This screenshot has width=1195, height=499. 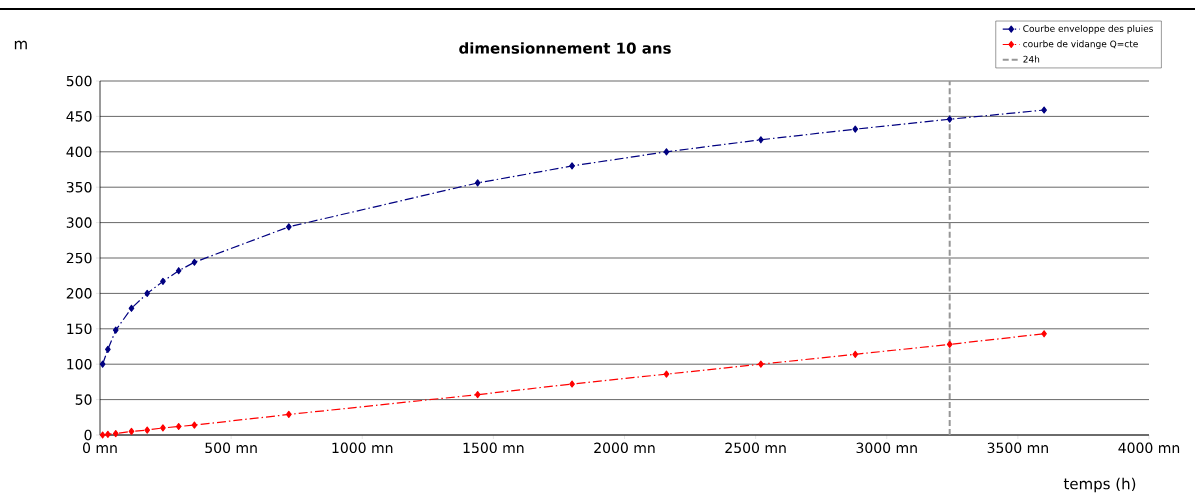 I want to click on y-tick-label: 100, so click(x=79, y=364).